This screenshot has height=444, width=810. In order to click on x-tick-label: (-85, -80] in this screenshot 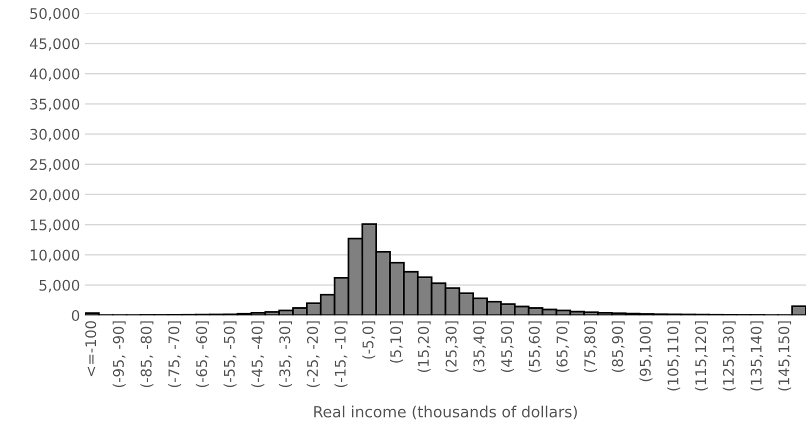, I will do `click(147, 354)`.